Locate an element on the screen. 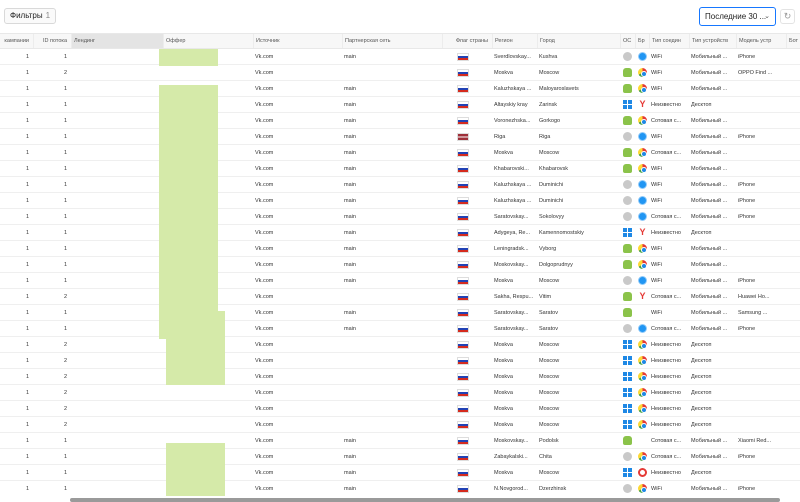  column-header-bot: Бот is located at coordinates (793, 41).